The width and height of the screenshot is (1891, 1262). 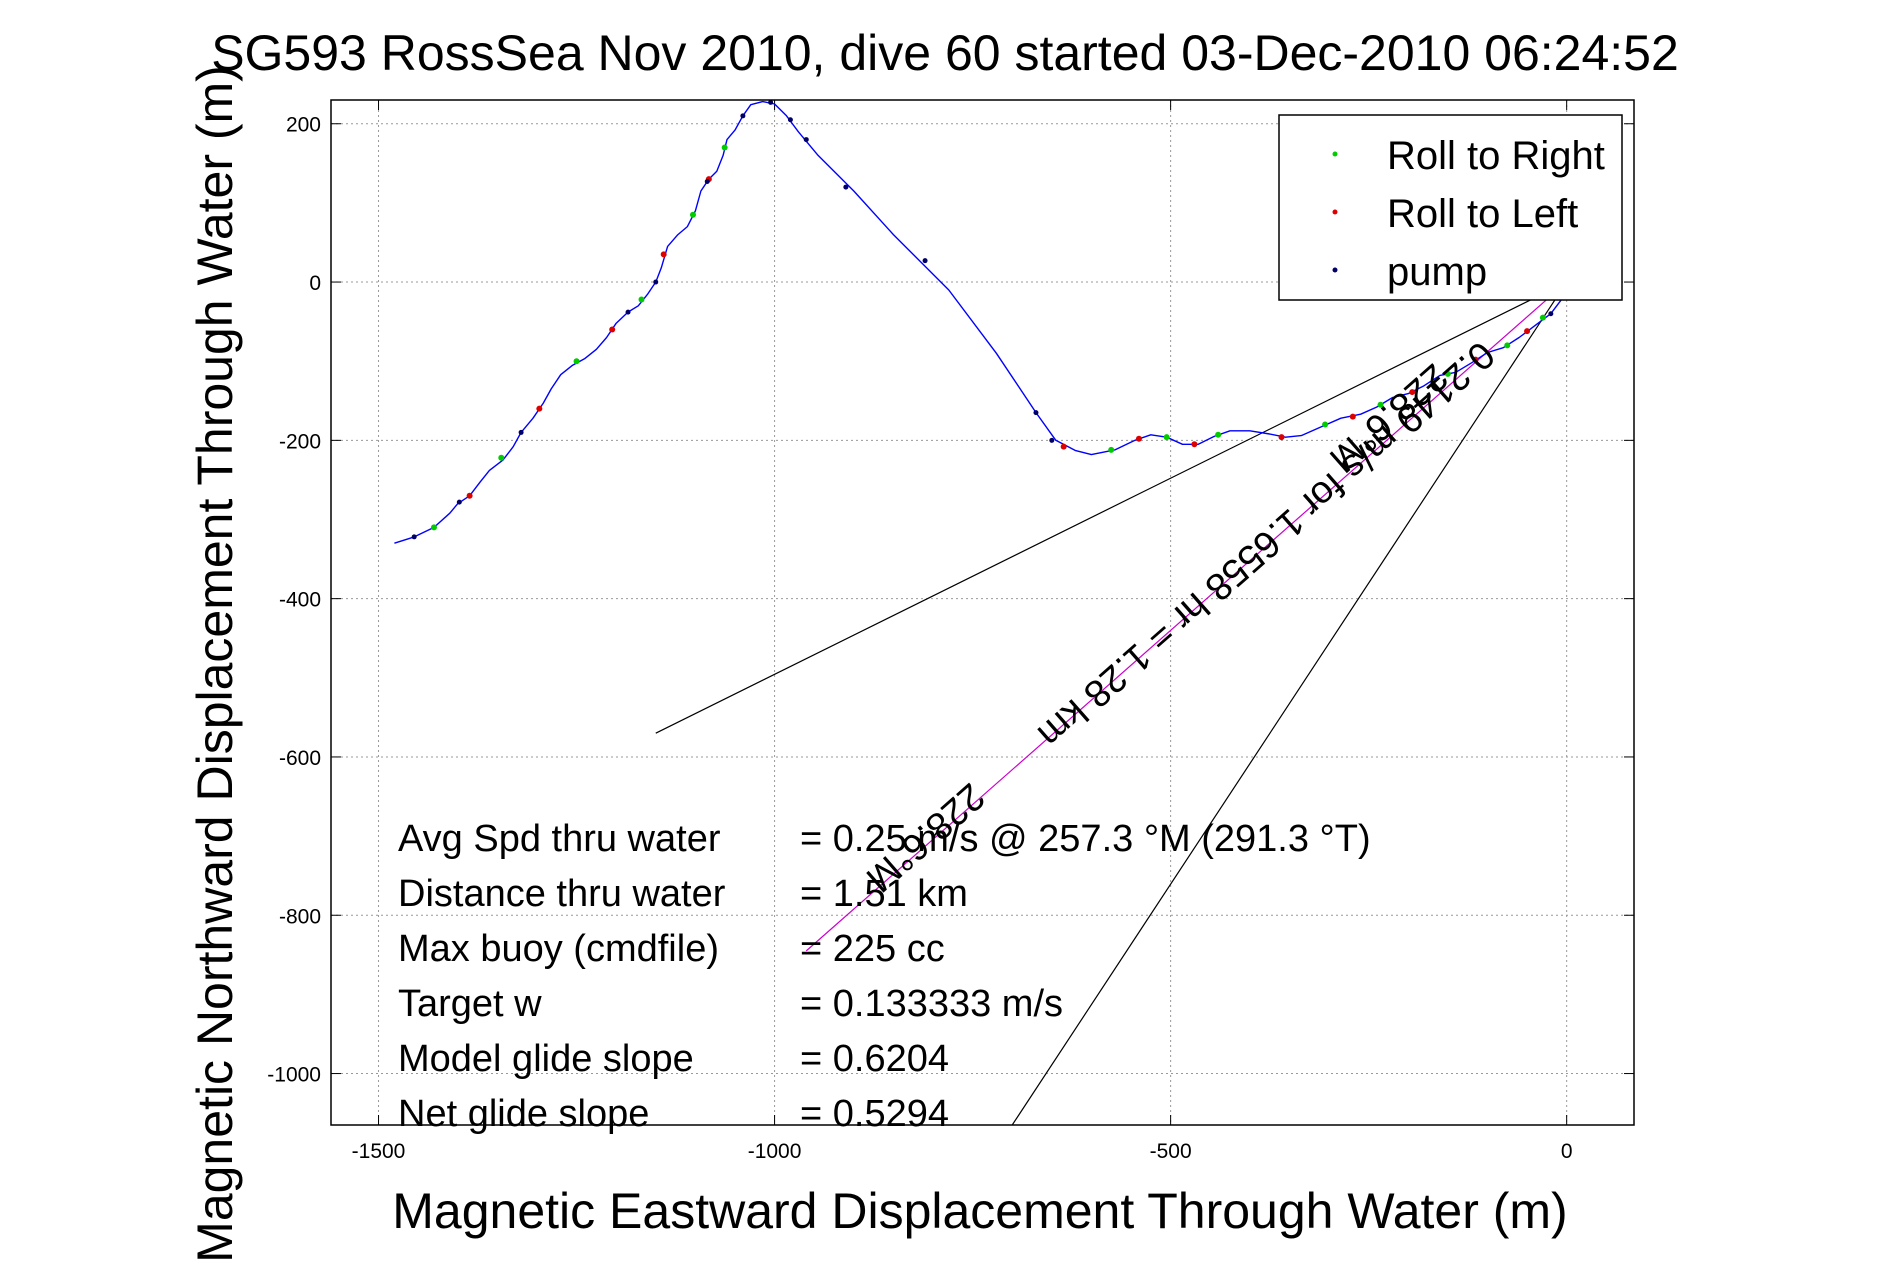 What do you see at coordinates (874, 1059) in the screenshot?
I see `stat-value: = 0.6204` at bounding box center [874, 1059].